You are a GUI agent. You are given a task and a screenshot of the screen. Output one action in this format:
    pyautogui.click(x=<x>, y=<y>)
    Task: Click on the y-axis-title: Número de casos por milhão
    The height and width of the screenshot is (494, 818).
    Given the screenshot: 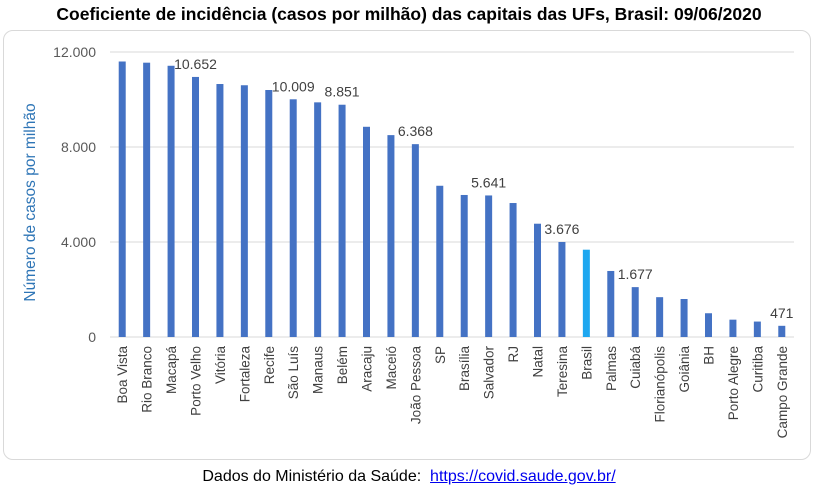 What is the action you would take?
    pyautogui.click(x=30, y=202)
    